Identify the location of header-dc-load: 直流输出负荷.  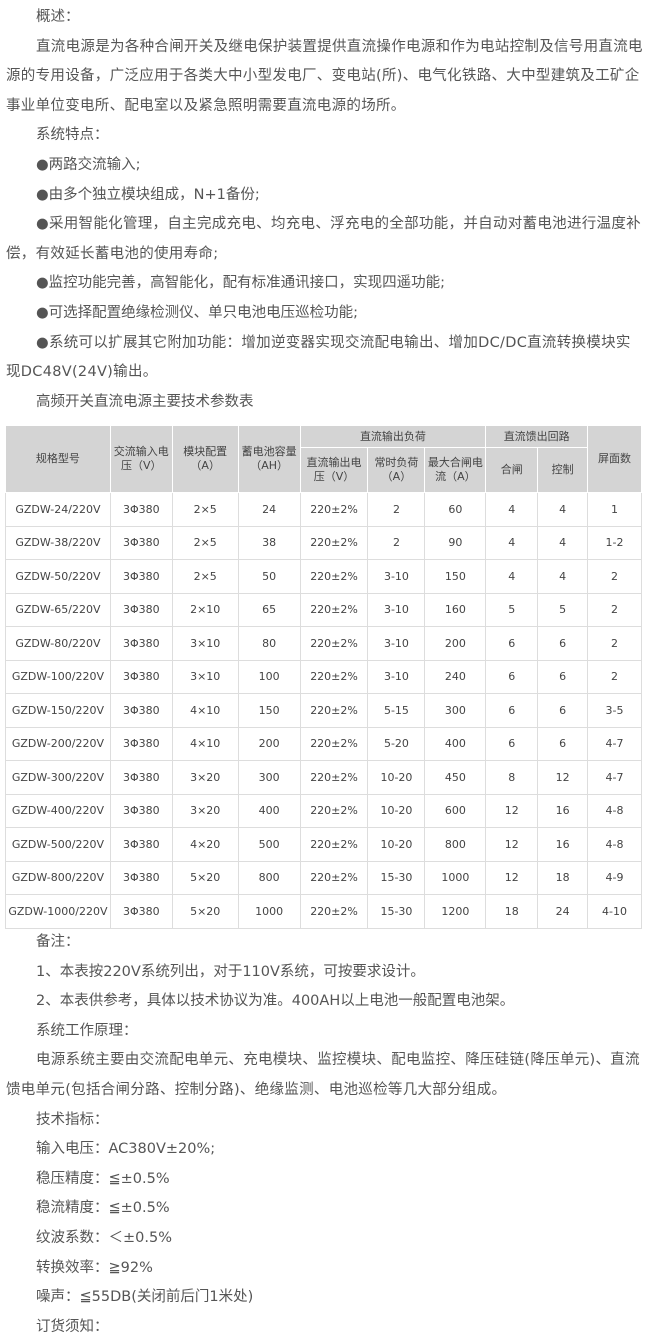
(393, 436).